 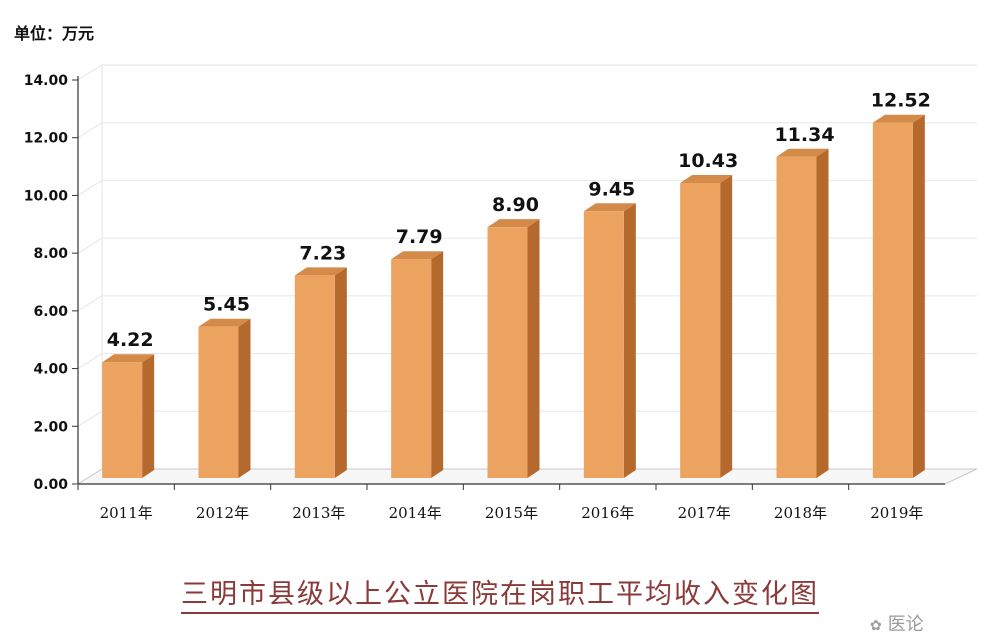 What do you see at coordinates (318, 513) in the screenshot?
I see `x-tick-label: 2013年` at bounding box center [318, 513].